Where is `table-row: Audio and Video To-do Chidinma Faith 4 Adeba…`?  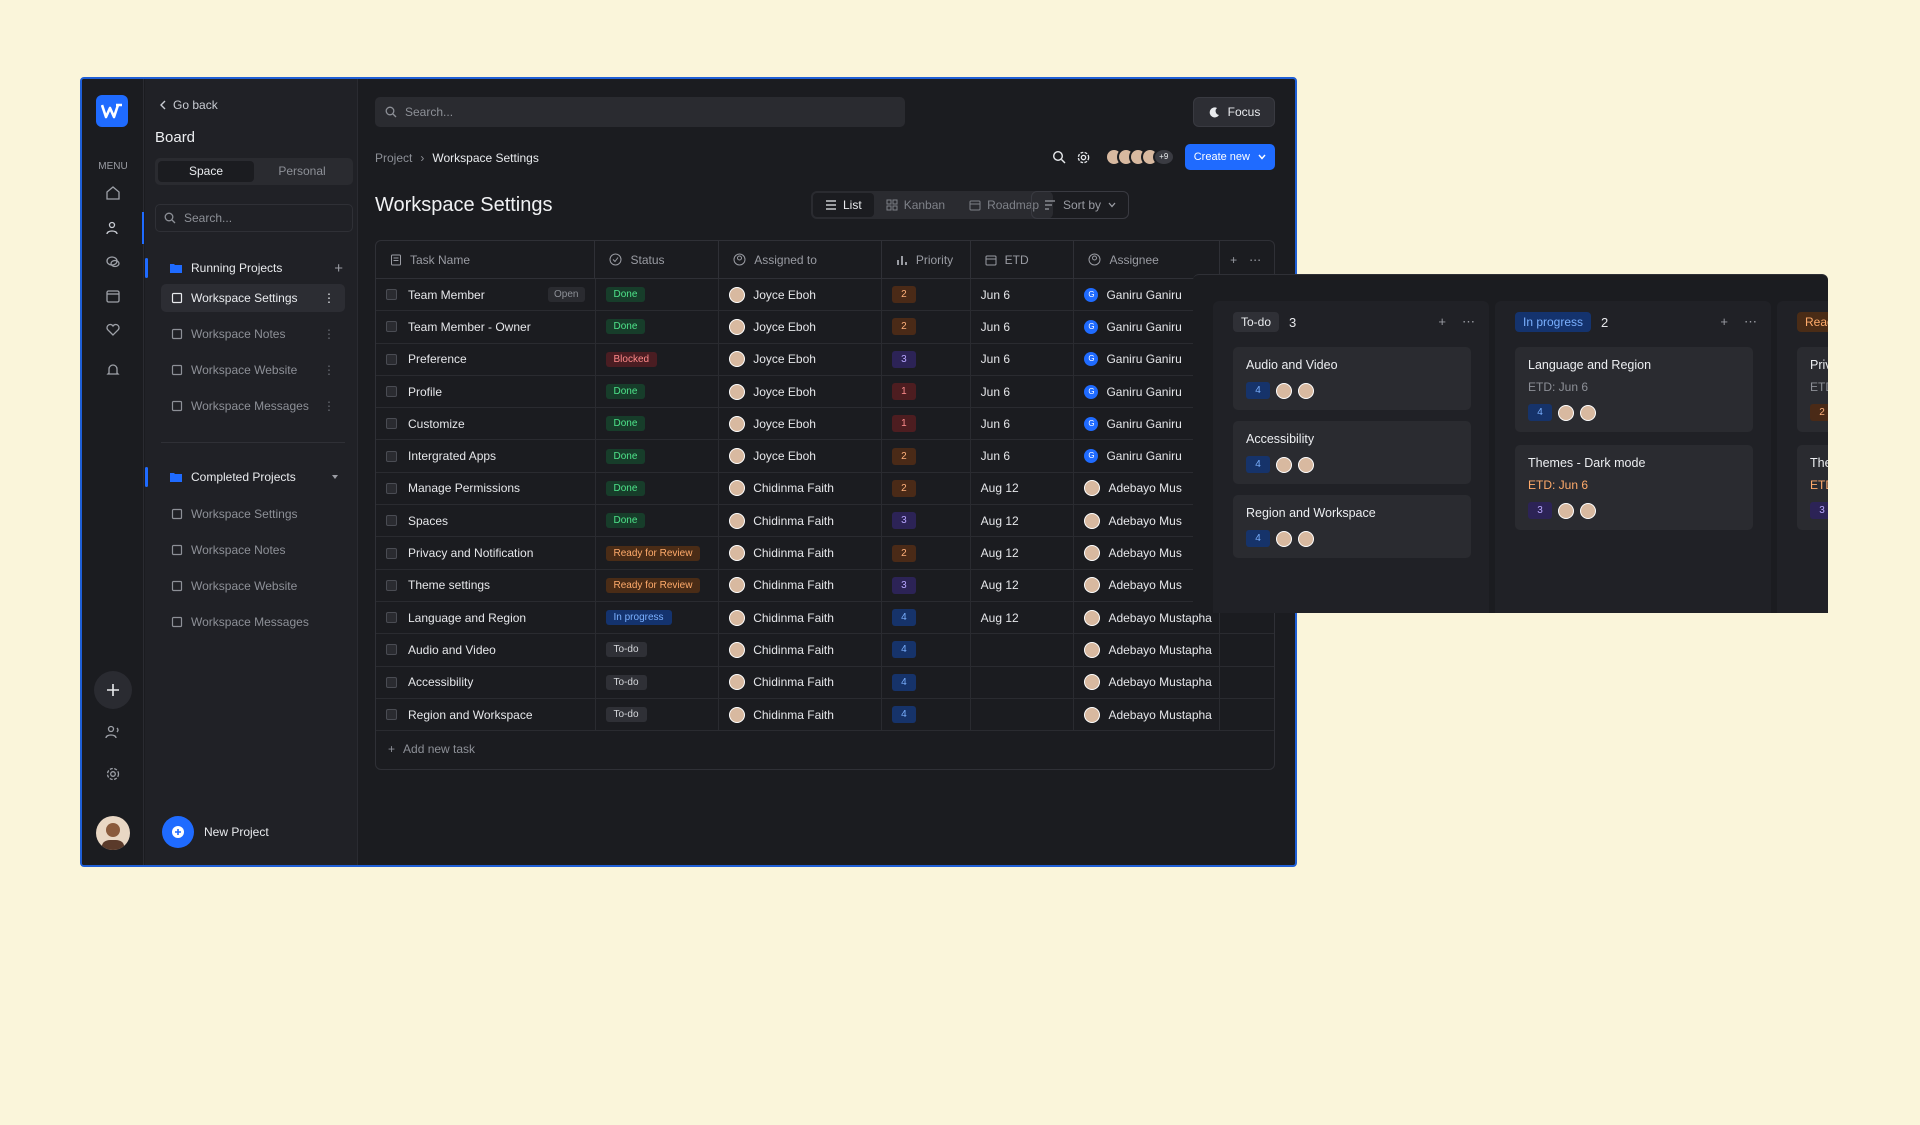
table-row: Audio and Video To-do Chidinma Faith 4 Adeba… is located at coordinates (825, 650).